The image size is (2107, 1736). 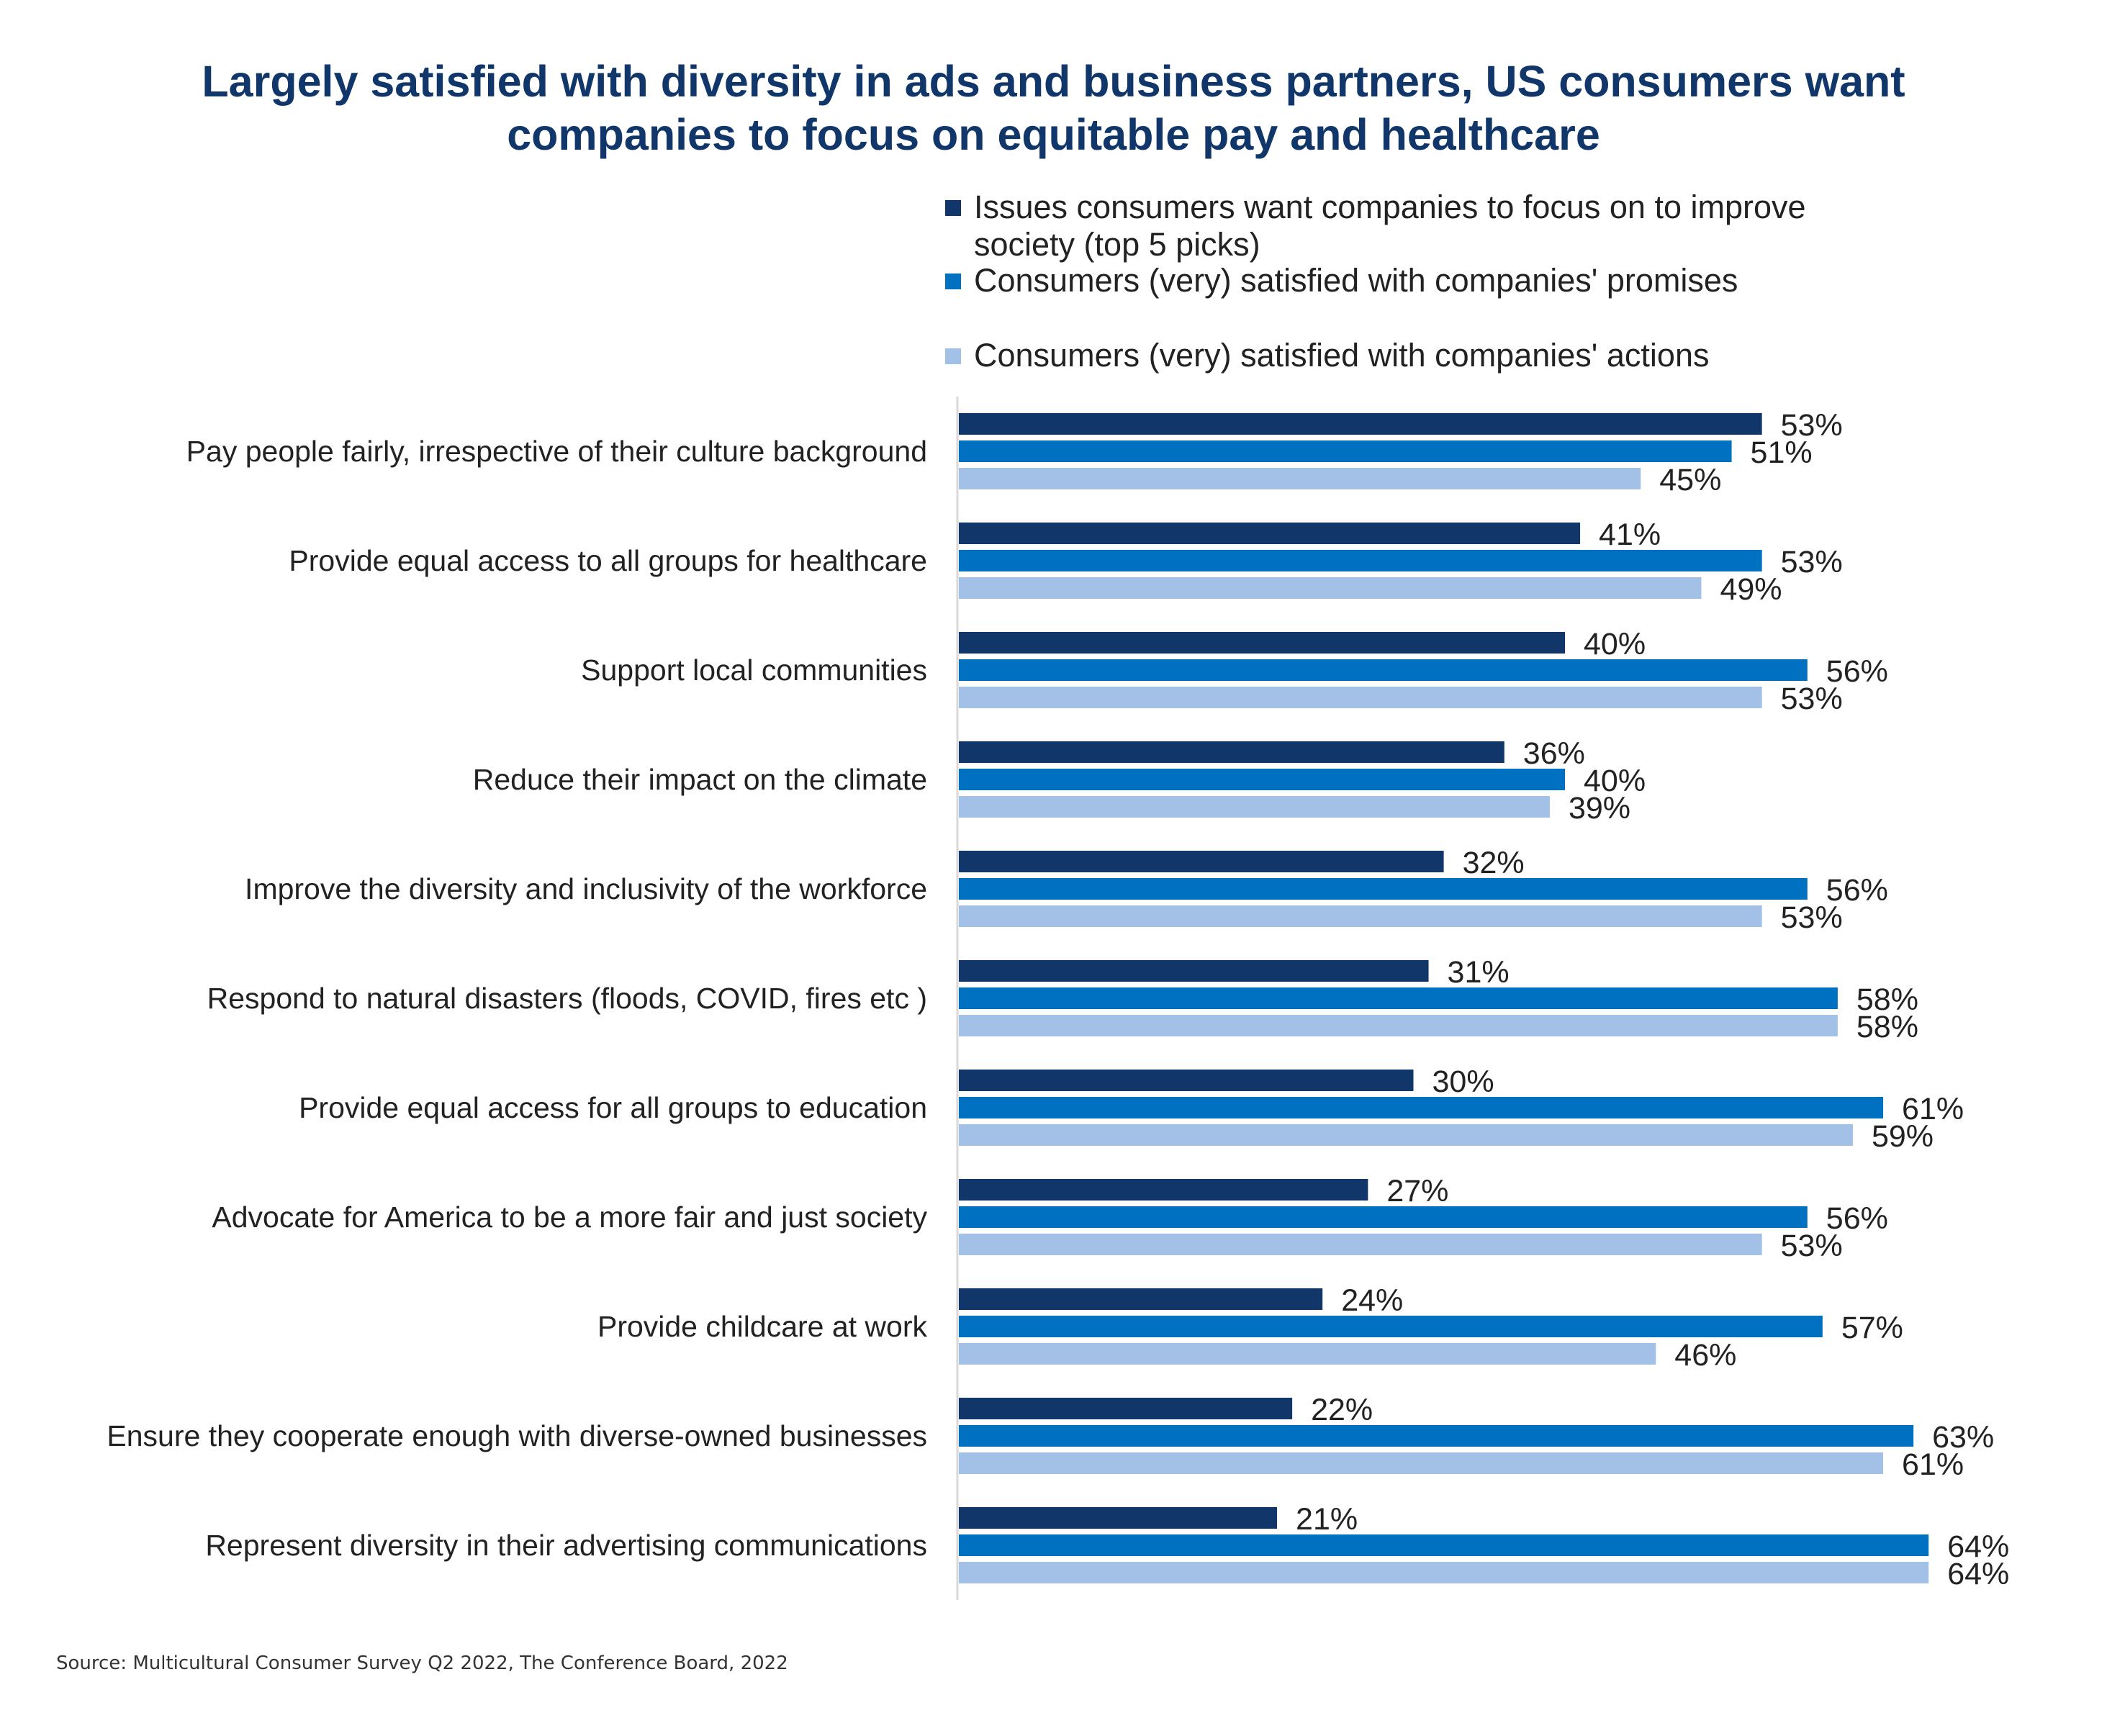 What do you see at coordinates (1705, 1356) in the screenshot?
I see `data-label: 46%` at bounding box center [1705, 1356].